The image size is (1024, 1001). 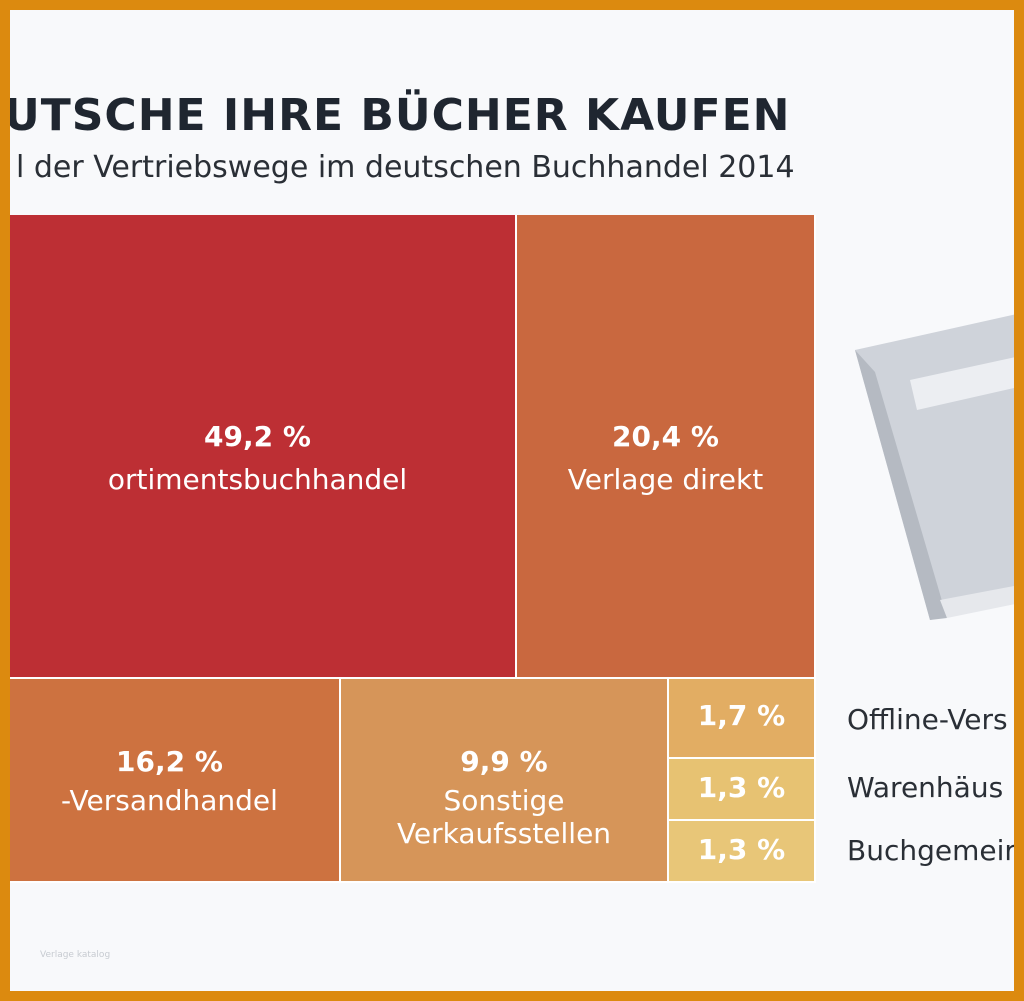 What do you see at coordinates (257, 479) in the screenshot?
I see `tile-label-sortiment: ortimentsbuchhandel` at bounding box center [257, 479].